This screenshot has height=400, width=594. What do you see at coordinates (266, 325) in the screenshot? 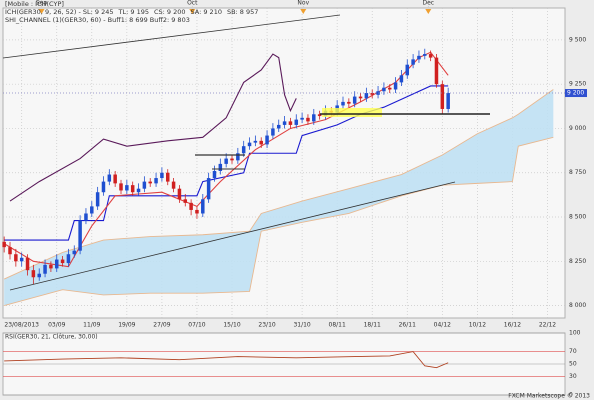
I see `x-tick-label: 23/10` at bounding box center [266, 325].